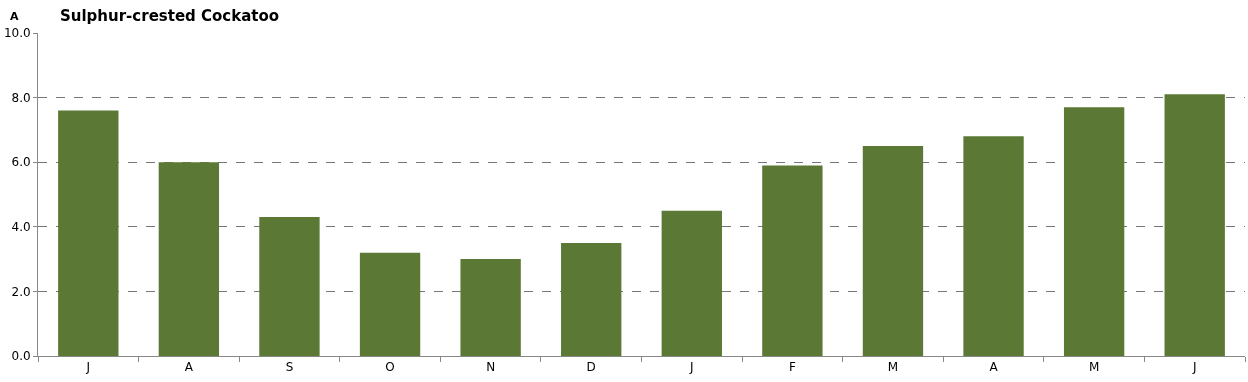  What do you see at coordinates (21, 356) in the screenshot?
I see `y-tick-label: 0.0` at bounding box center [21, 356].